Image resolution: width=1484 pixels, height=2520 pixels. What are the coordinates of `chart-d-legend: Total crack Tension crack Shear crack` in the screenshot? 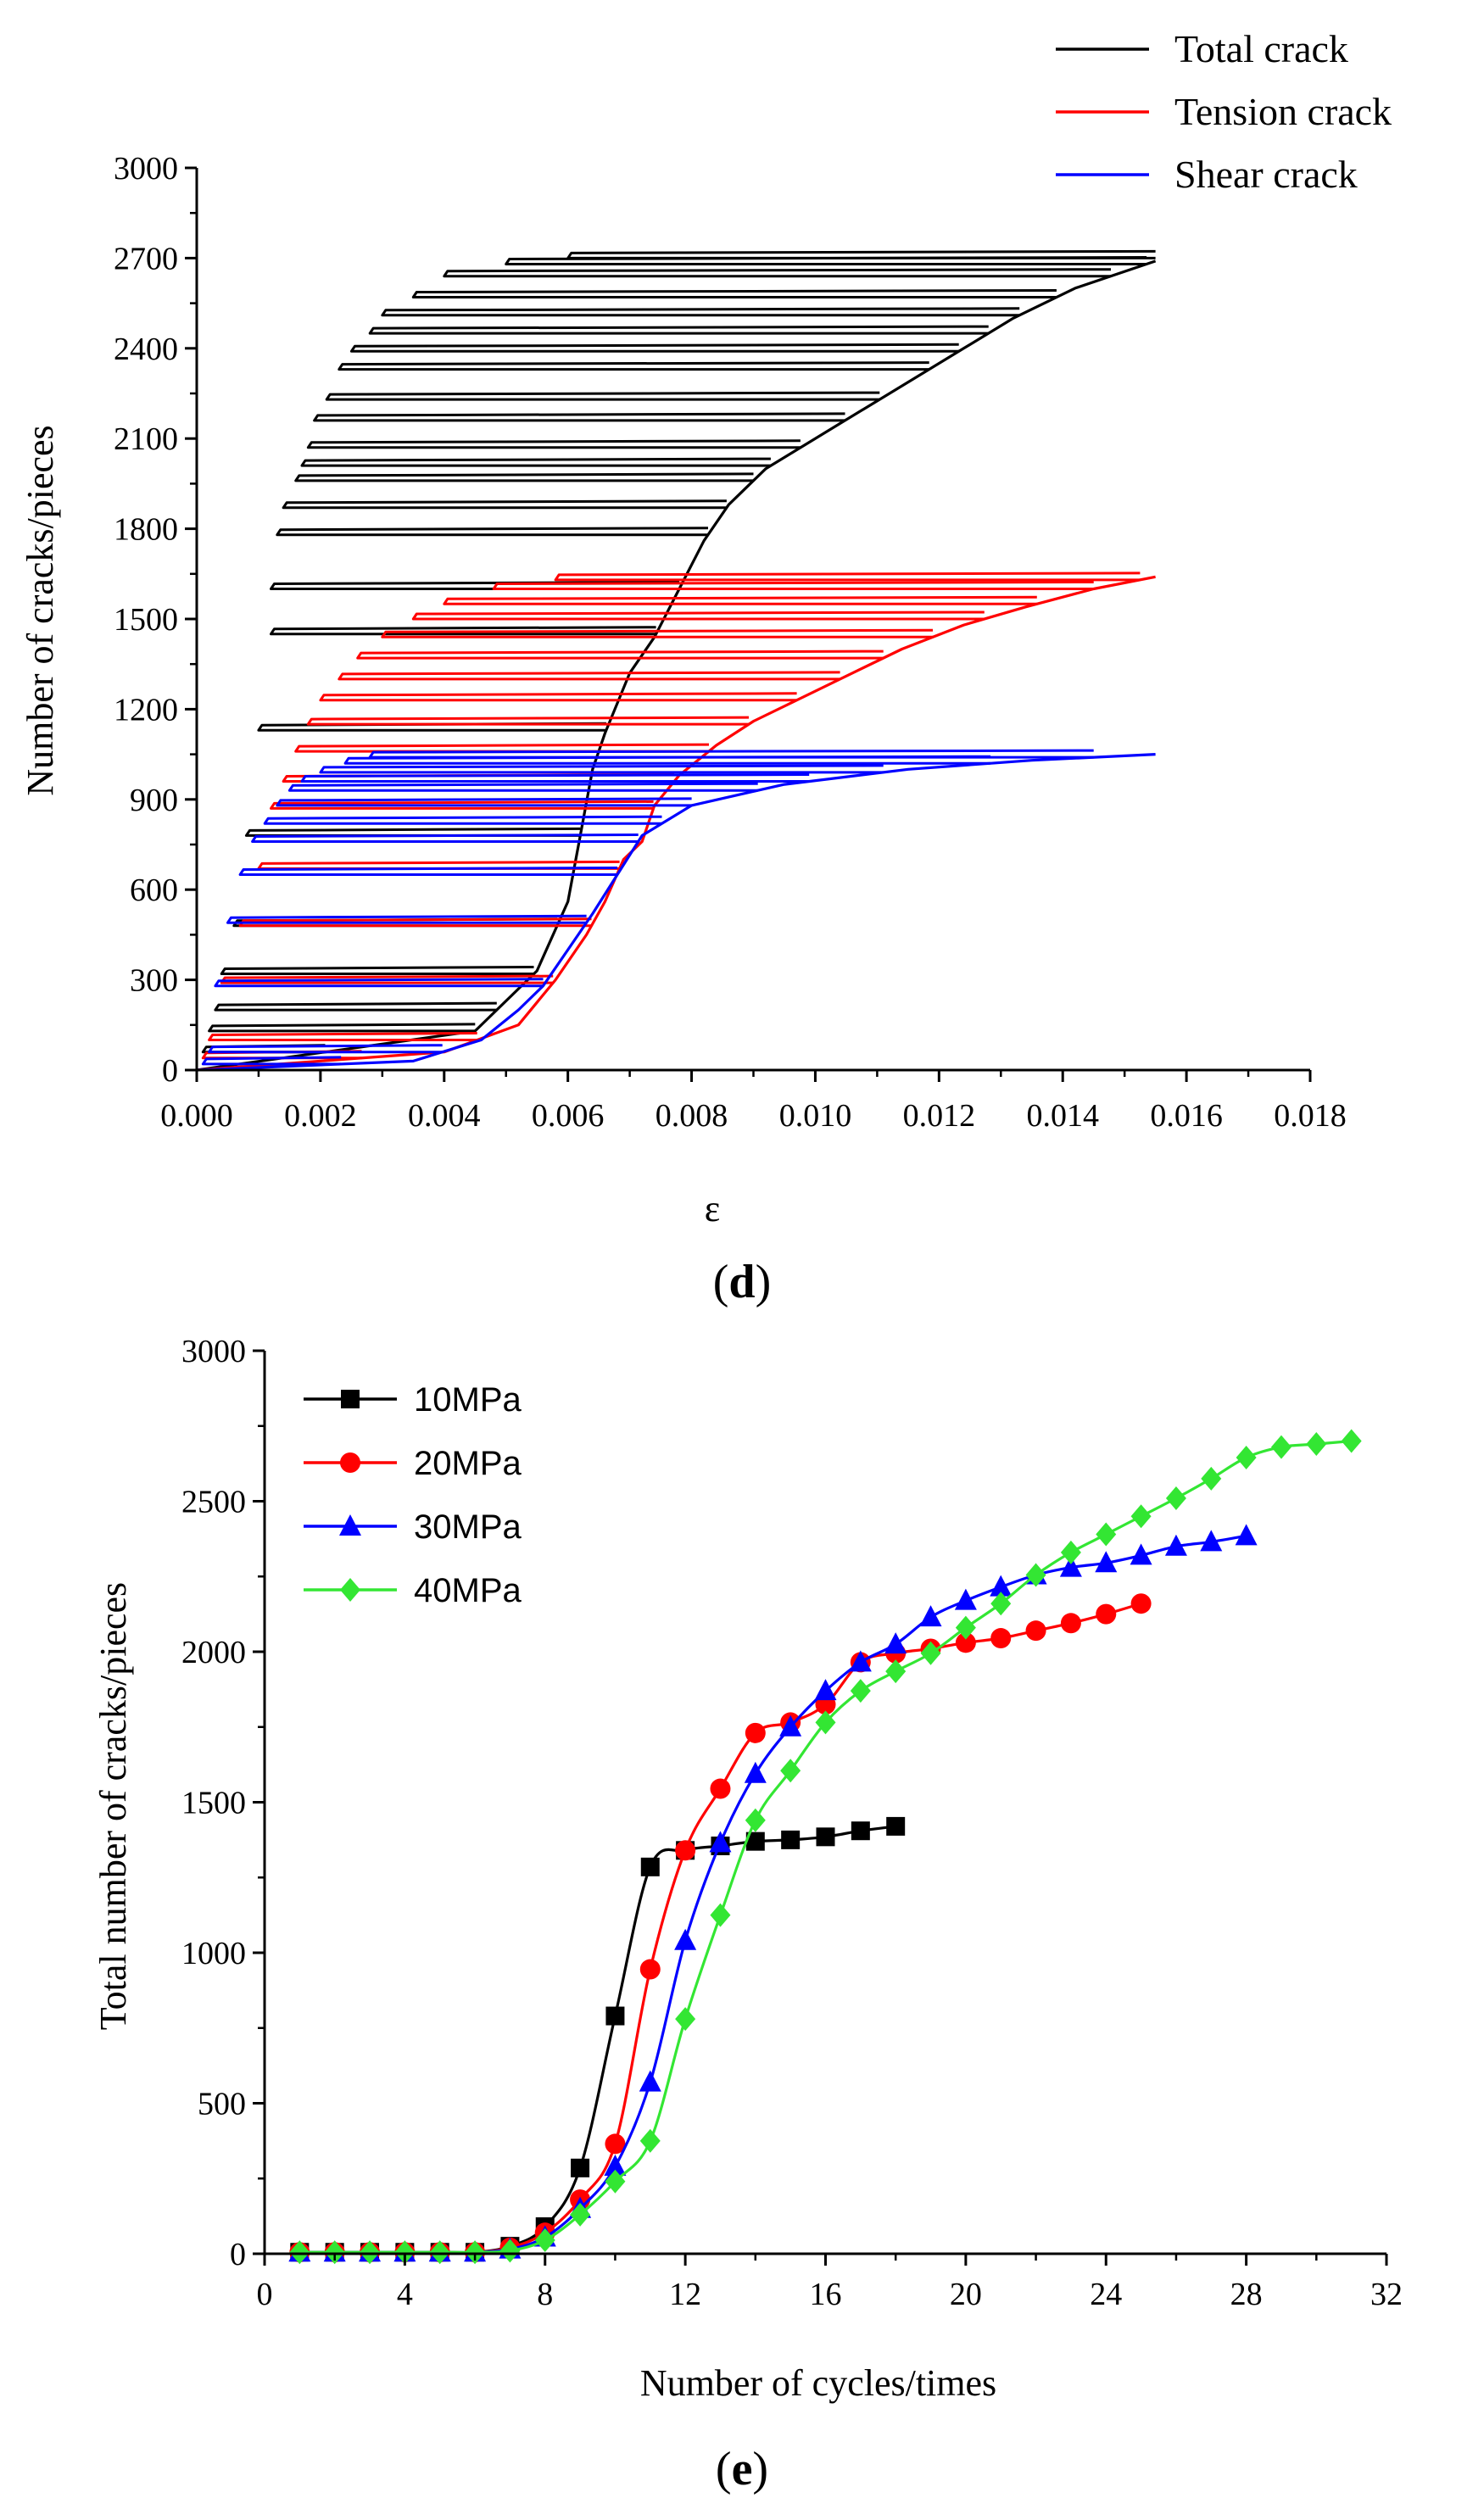 It's located at (1224, 112).